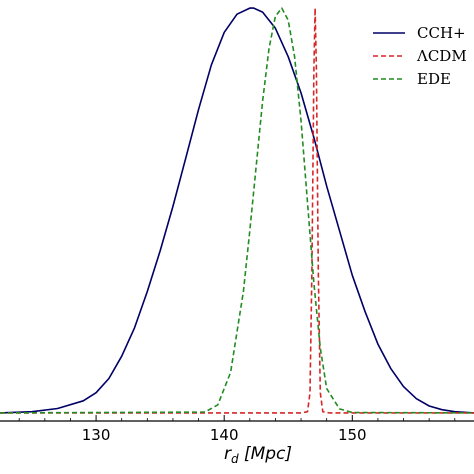  Describe the element at coordinates (224, 435) in the screenshot. I see `x-tick-label-1: 140` at that location.